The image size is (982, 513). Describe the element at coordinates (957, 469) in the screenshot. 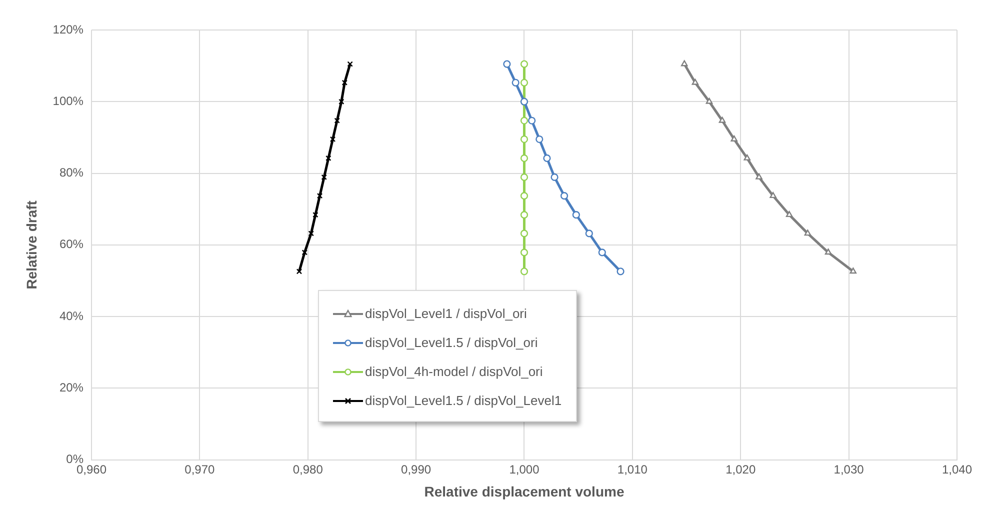

I see `x-tick-label: 1,040` at that location.